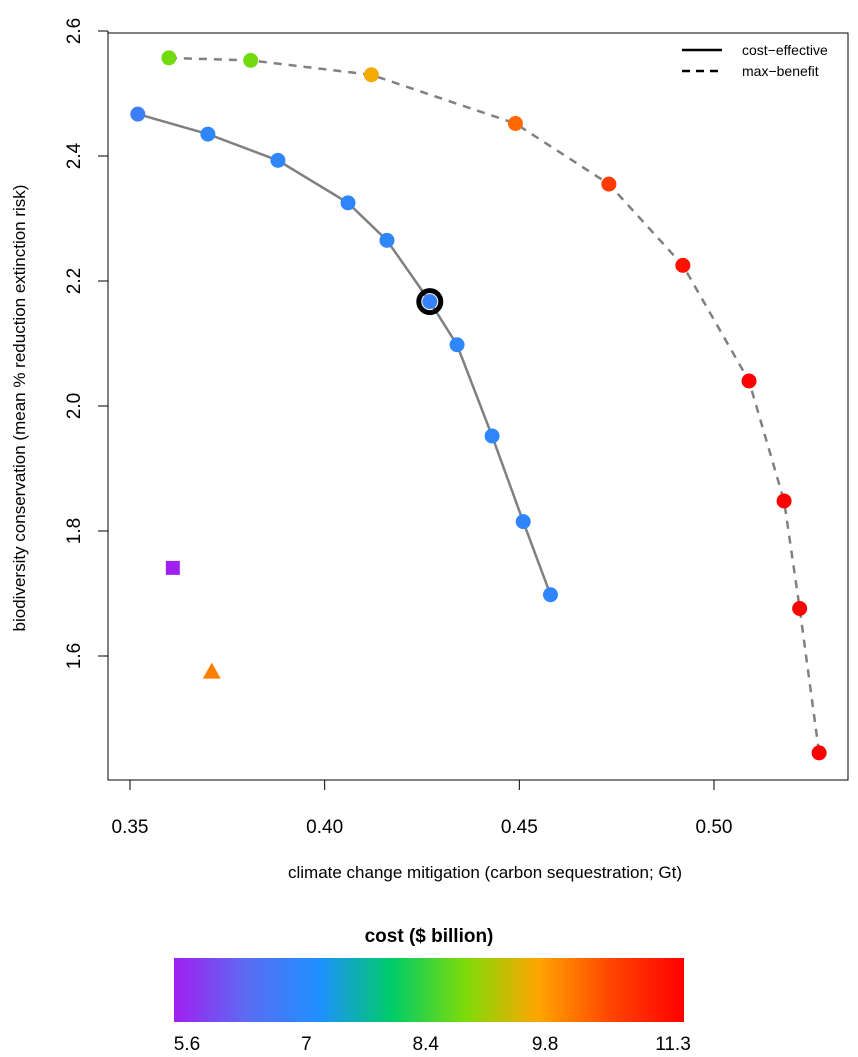  Describe the element at coordinates (785, 50) in the screenshot. I see `legend-label-cost-effective: cost−effective` at that location.